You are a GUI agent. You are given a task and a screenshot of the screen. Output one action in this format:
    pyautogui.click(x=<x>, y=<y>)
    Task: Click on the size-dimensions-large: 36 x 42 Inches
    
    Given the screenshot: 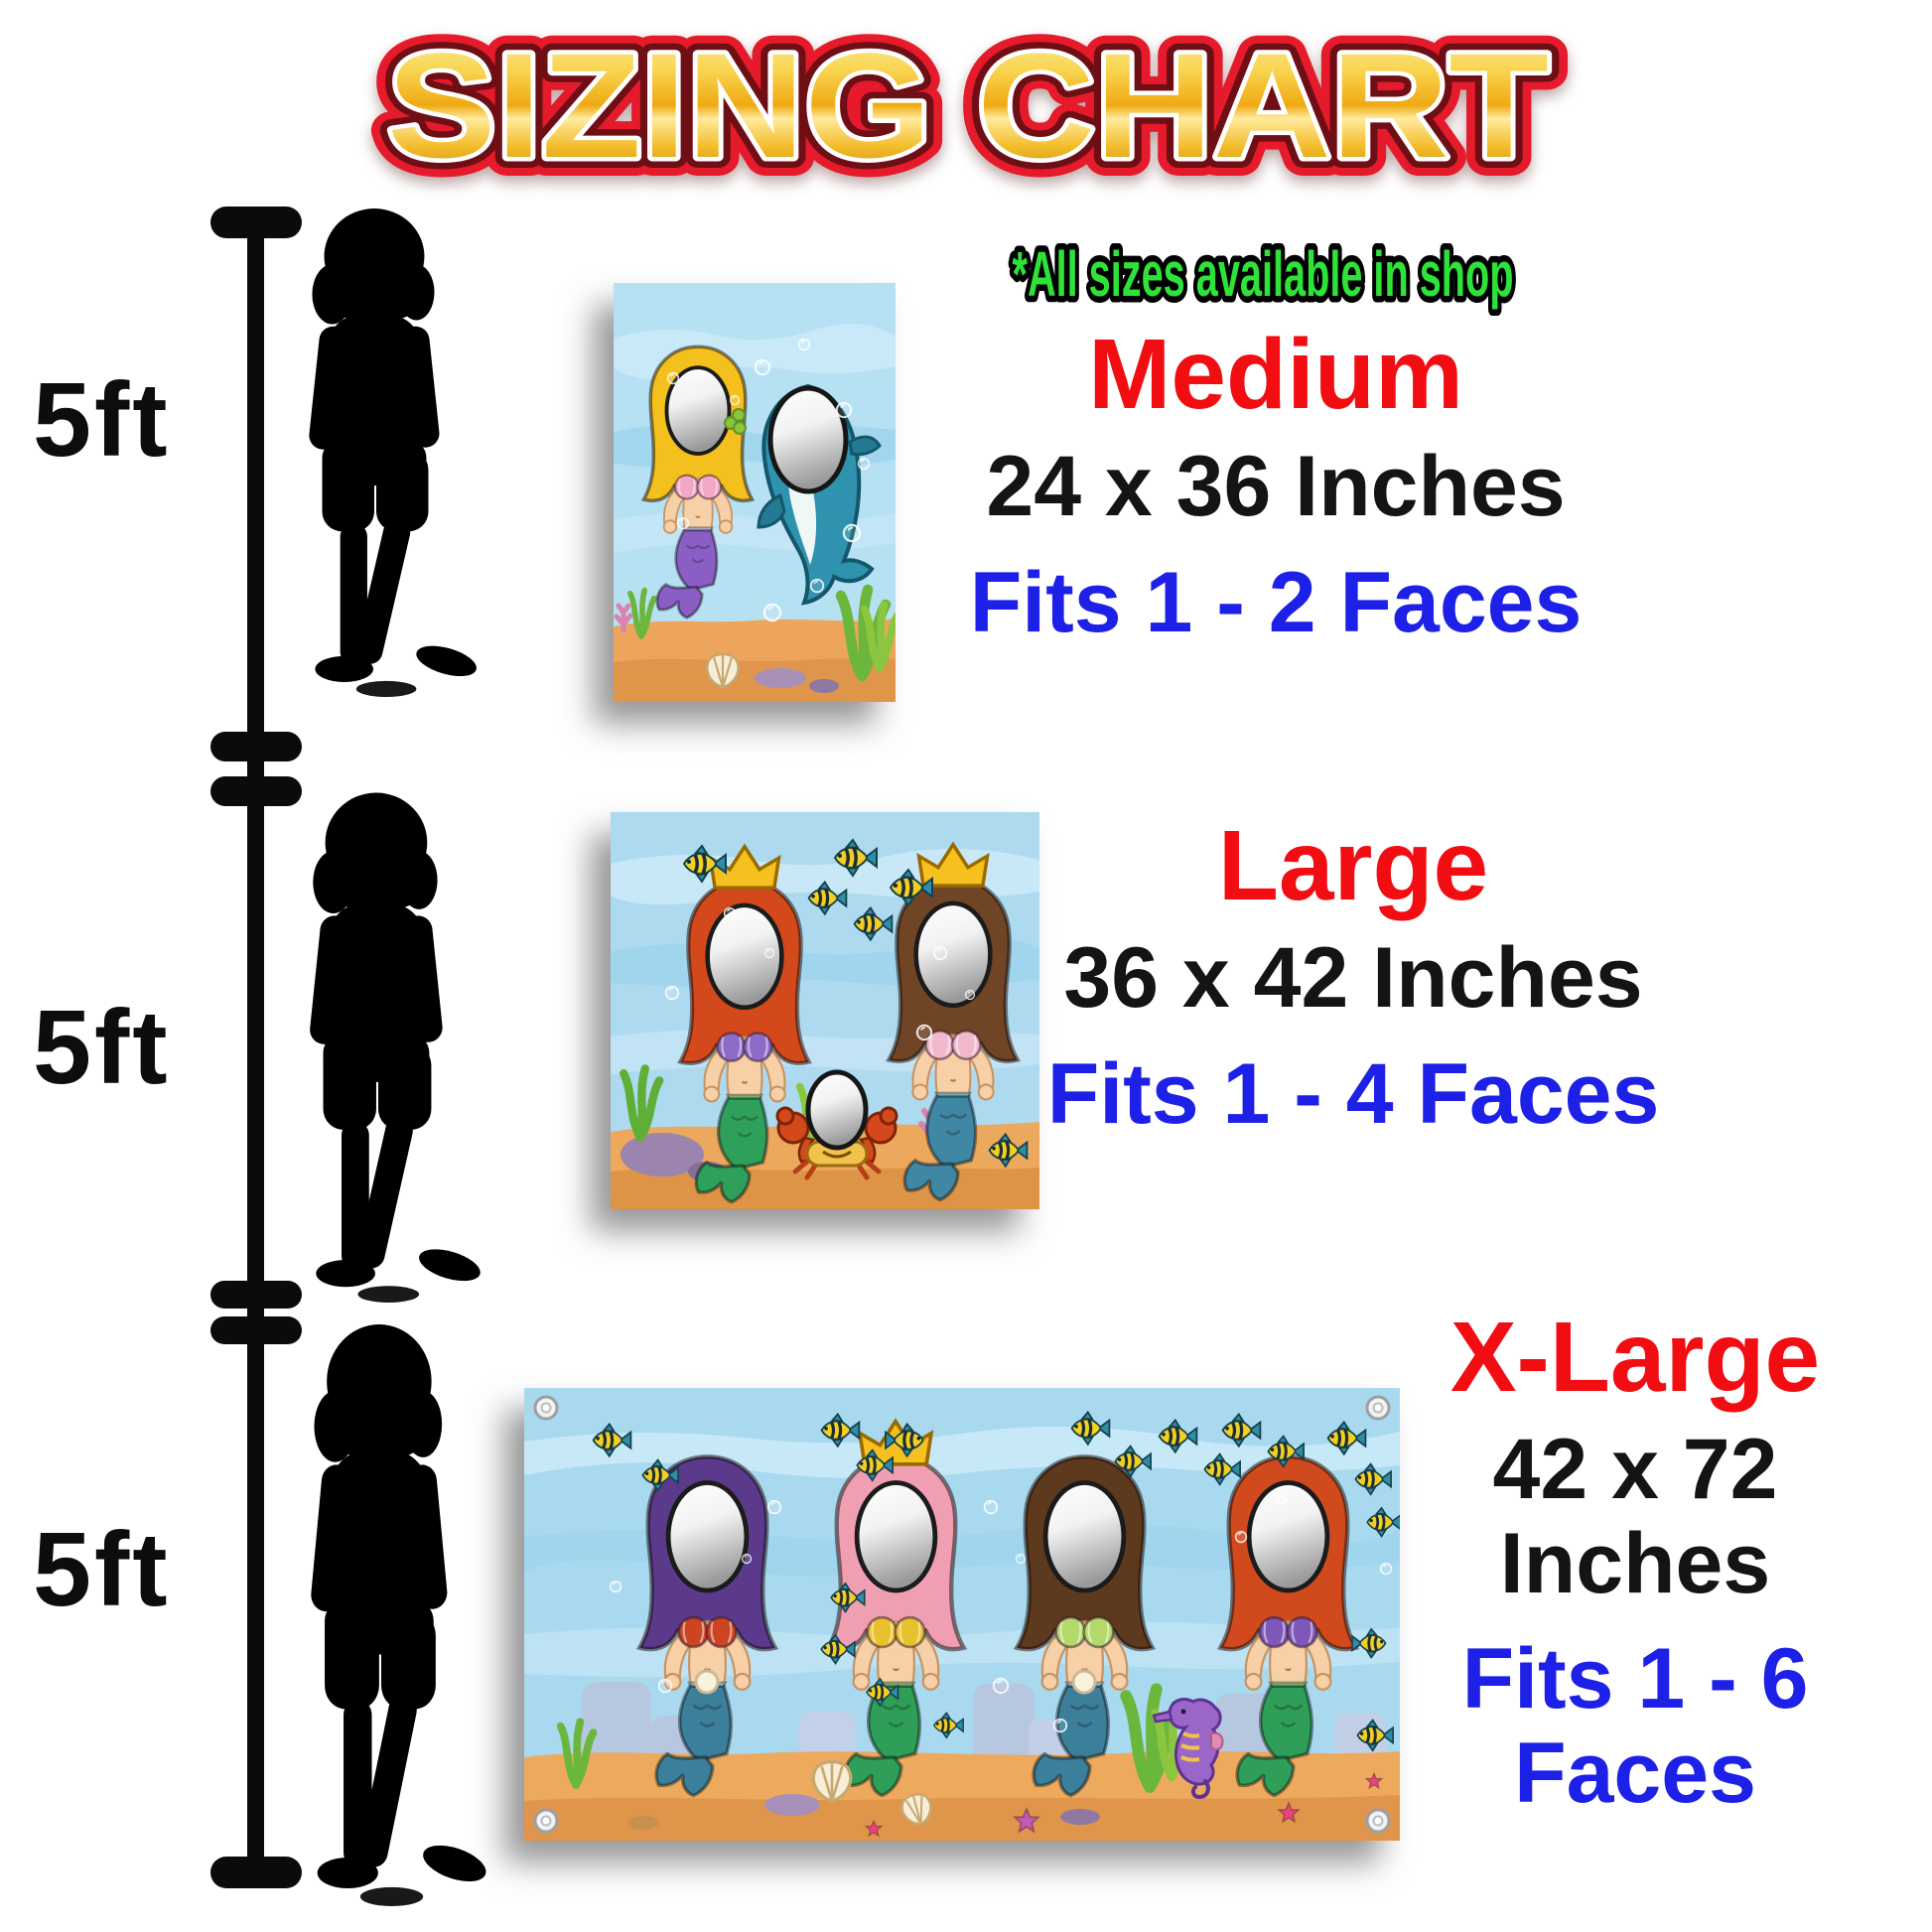 What is the action you would take?
    pyautogui.click(x=1353, y=978)
    